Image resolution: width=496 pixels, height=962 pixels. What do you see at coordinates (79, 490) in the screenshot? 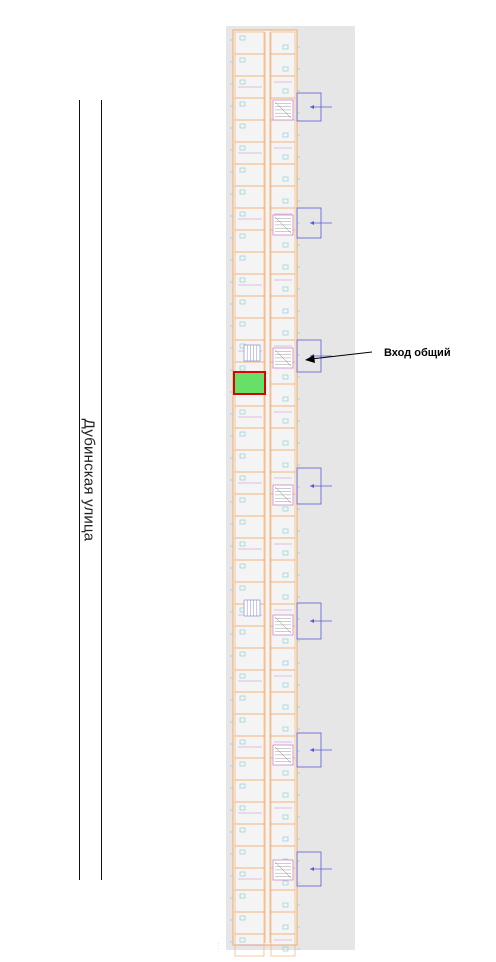
I see `street-line-left` at bounding box center [79, 490].